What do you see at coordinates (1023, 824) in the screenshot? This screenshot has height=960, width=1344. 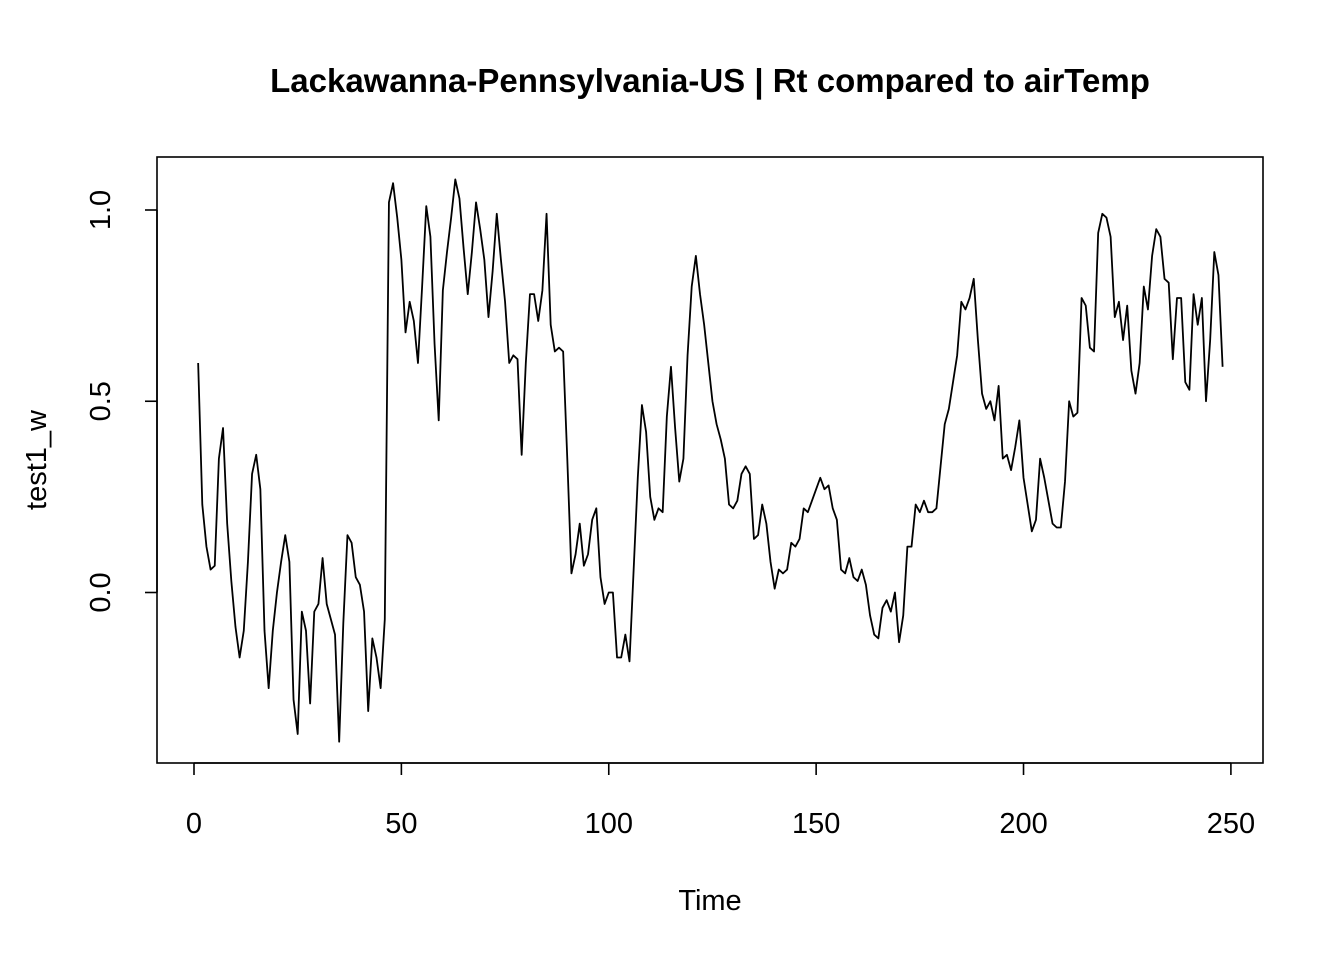 I see `x-tick-label: 200` at bounding box center [1023, 824].